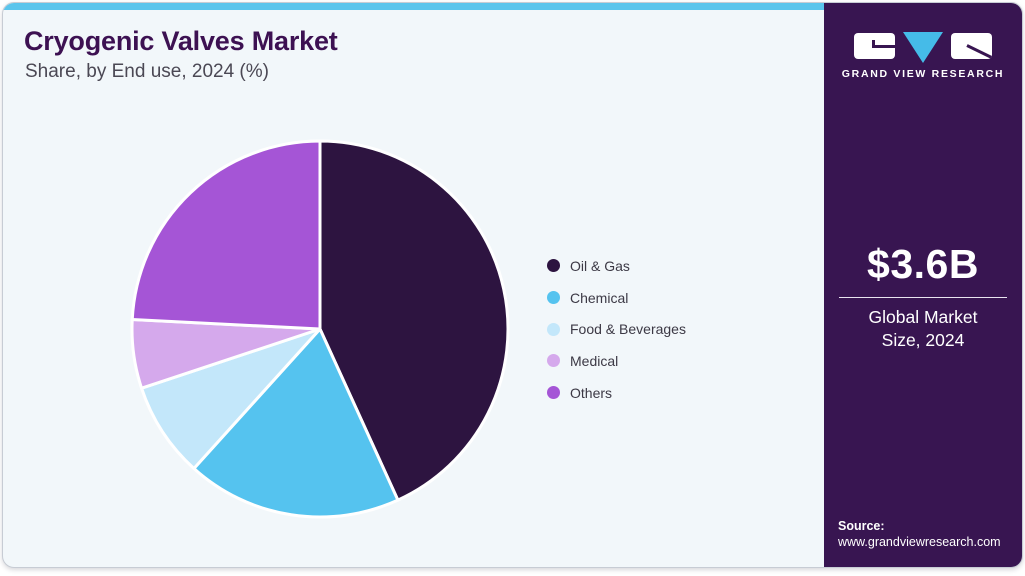 The image size is (1025, 576). Describe the element at coordinates (600, 265) in the screenshot. I see `legend-label: Oil & Gas` at that location.